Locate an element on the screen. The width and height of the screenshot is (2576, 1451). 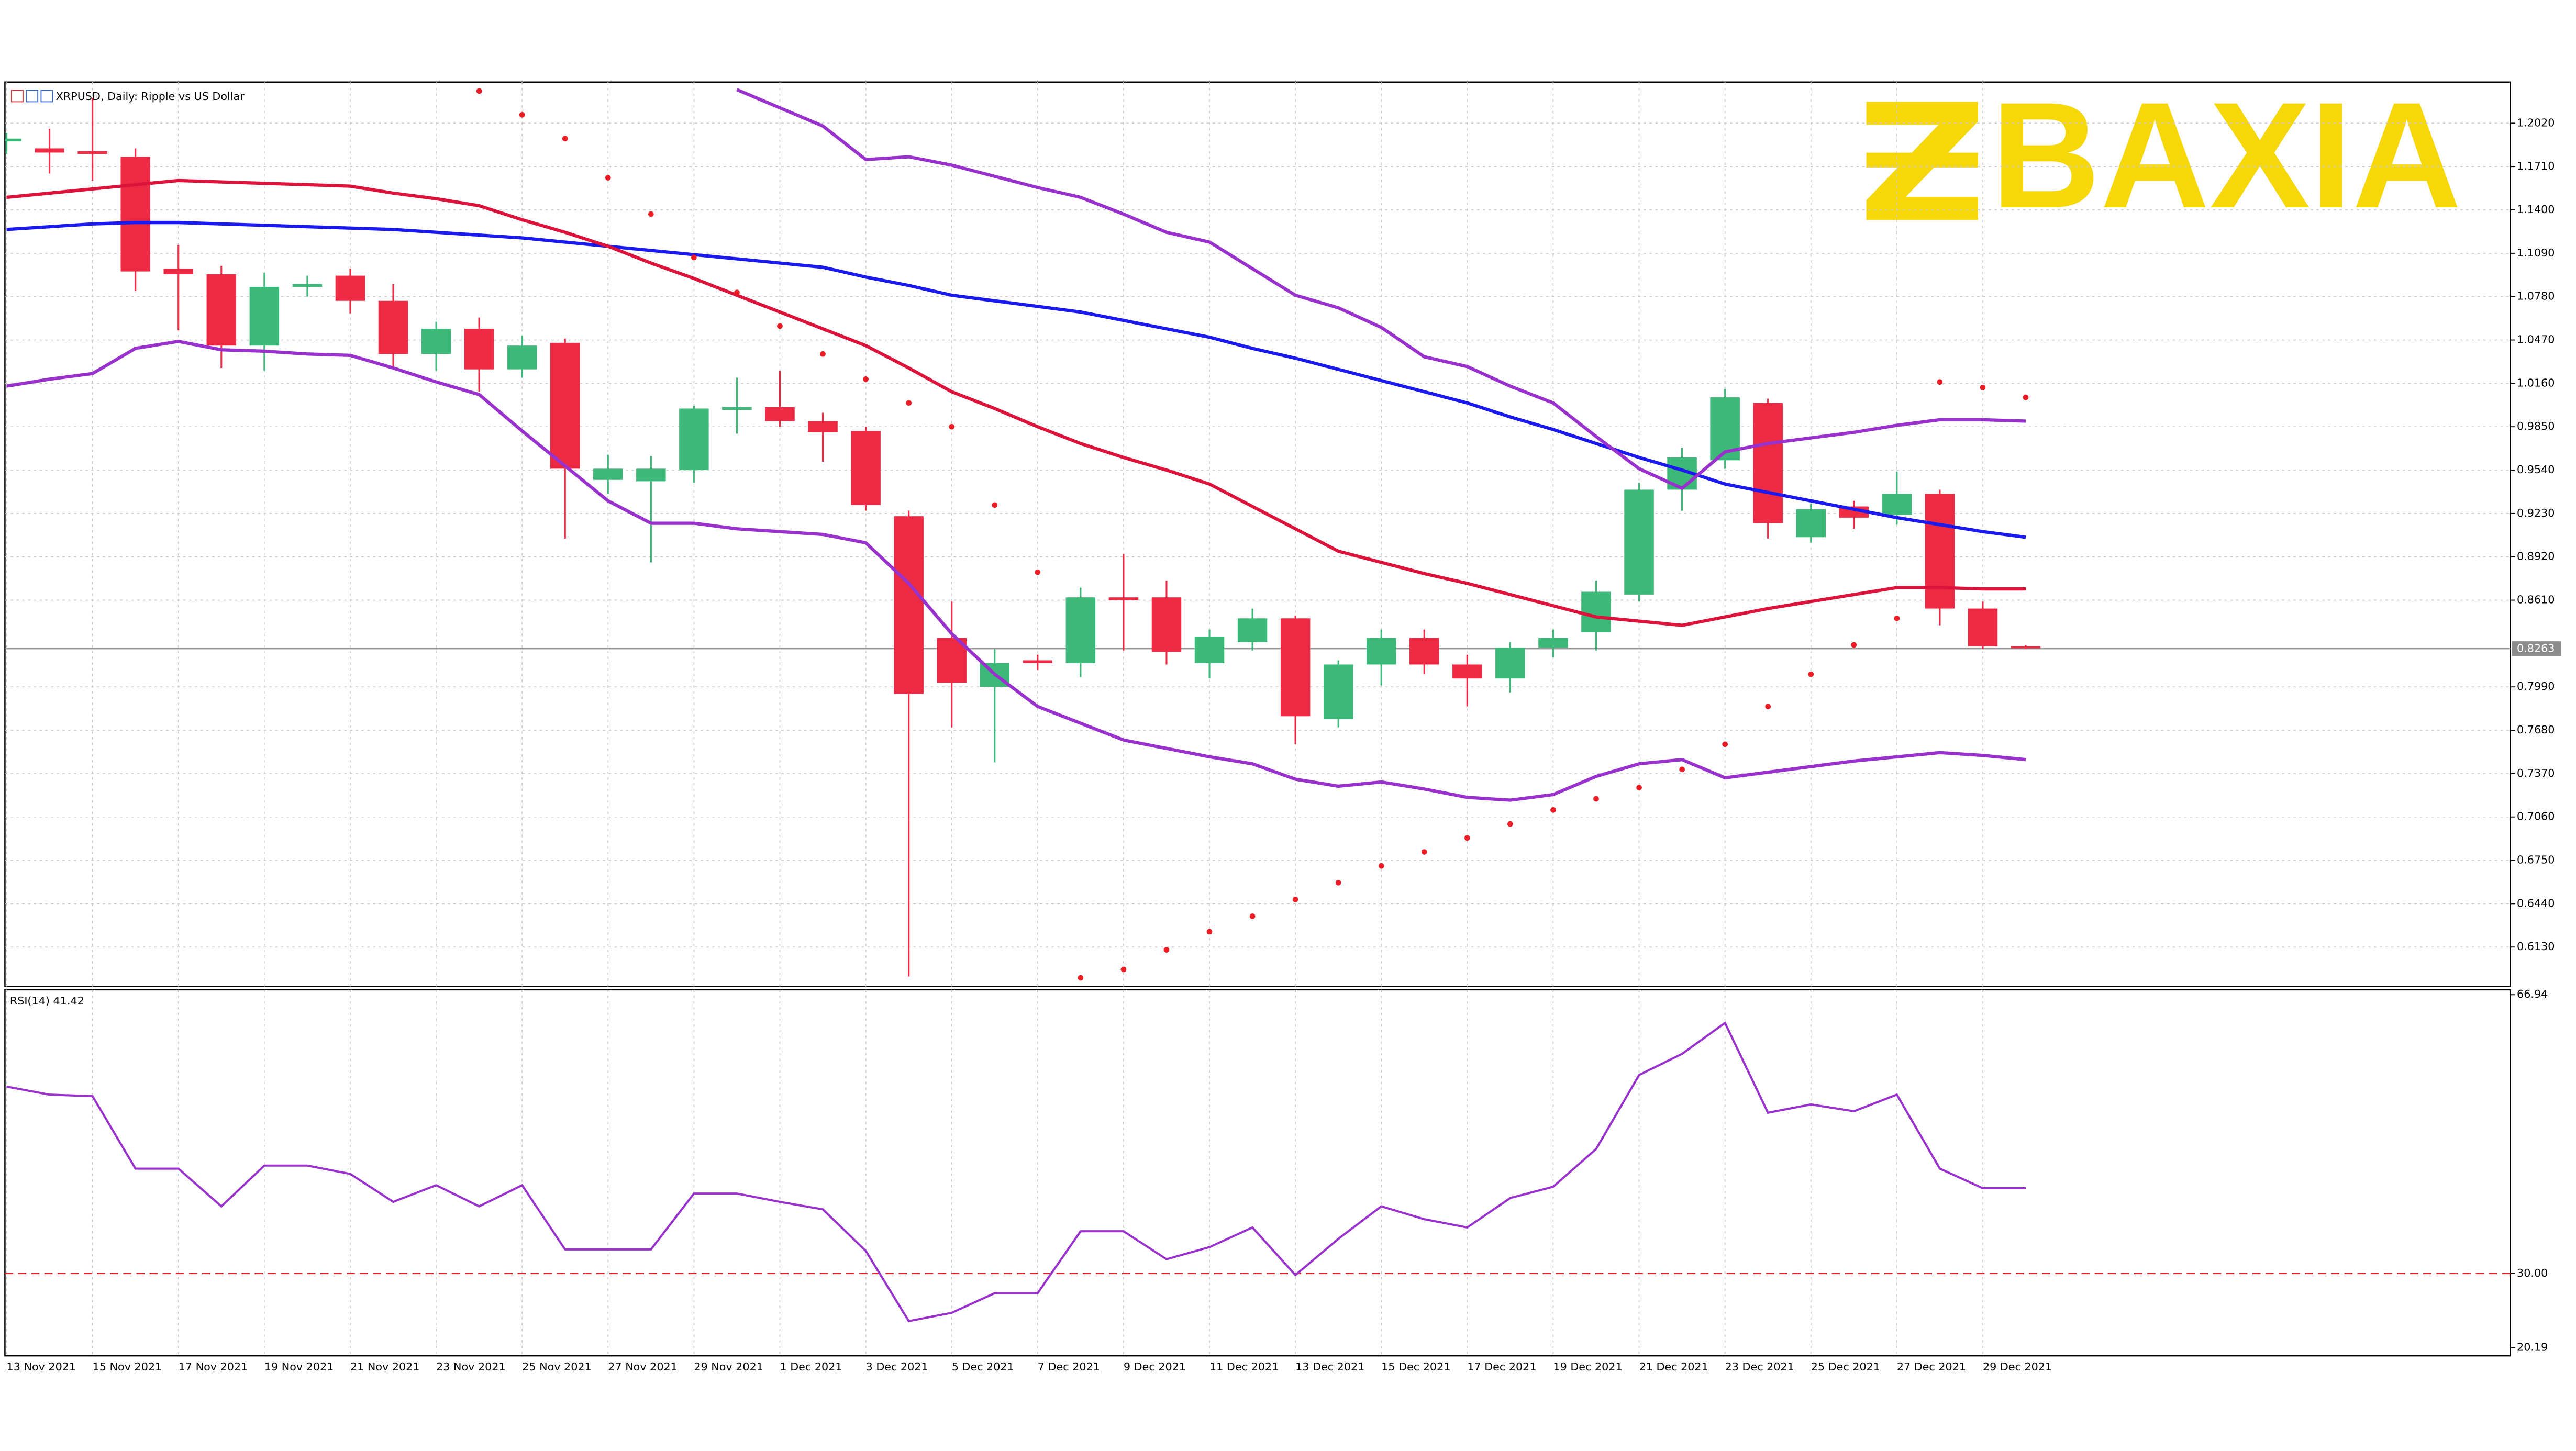
x-tick-label: 25 Nov 2021 is located at coordinates (557, 1367).